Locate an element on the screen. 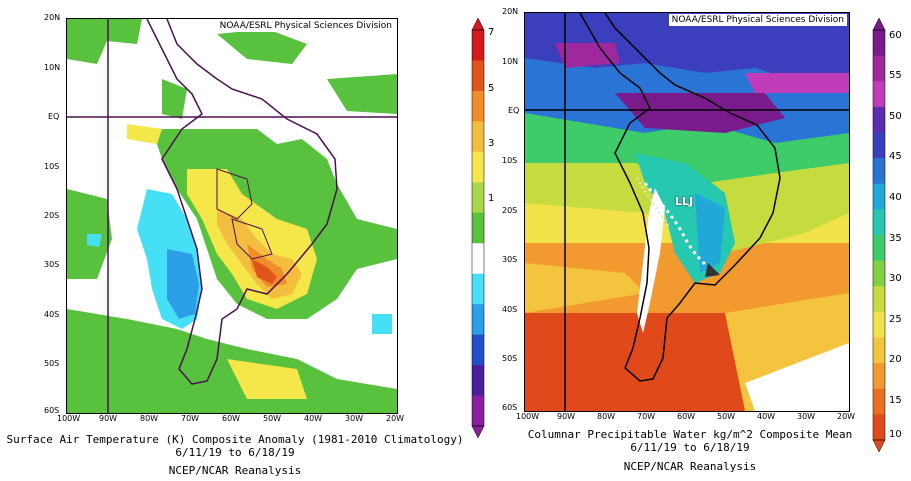  precipitable-water-colorbar is located at coordinates (879, 235).